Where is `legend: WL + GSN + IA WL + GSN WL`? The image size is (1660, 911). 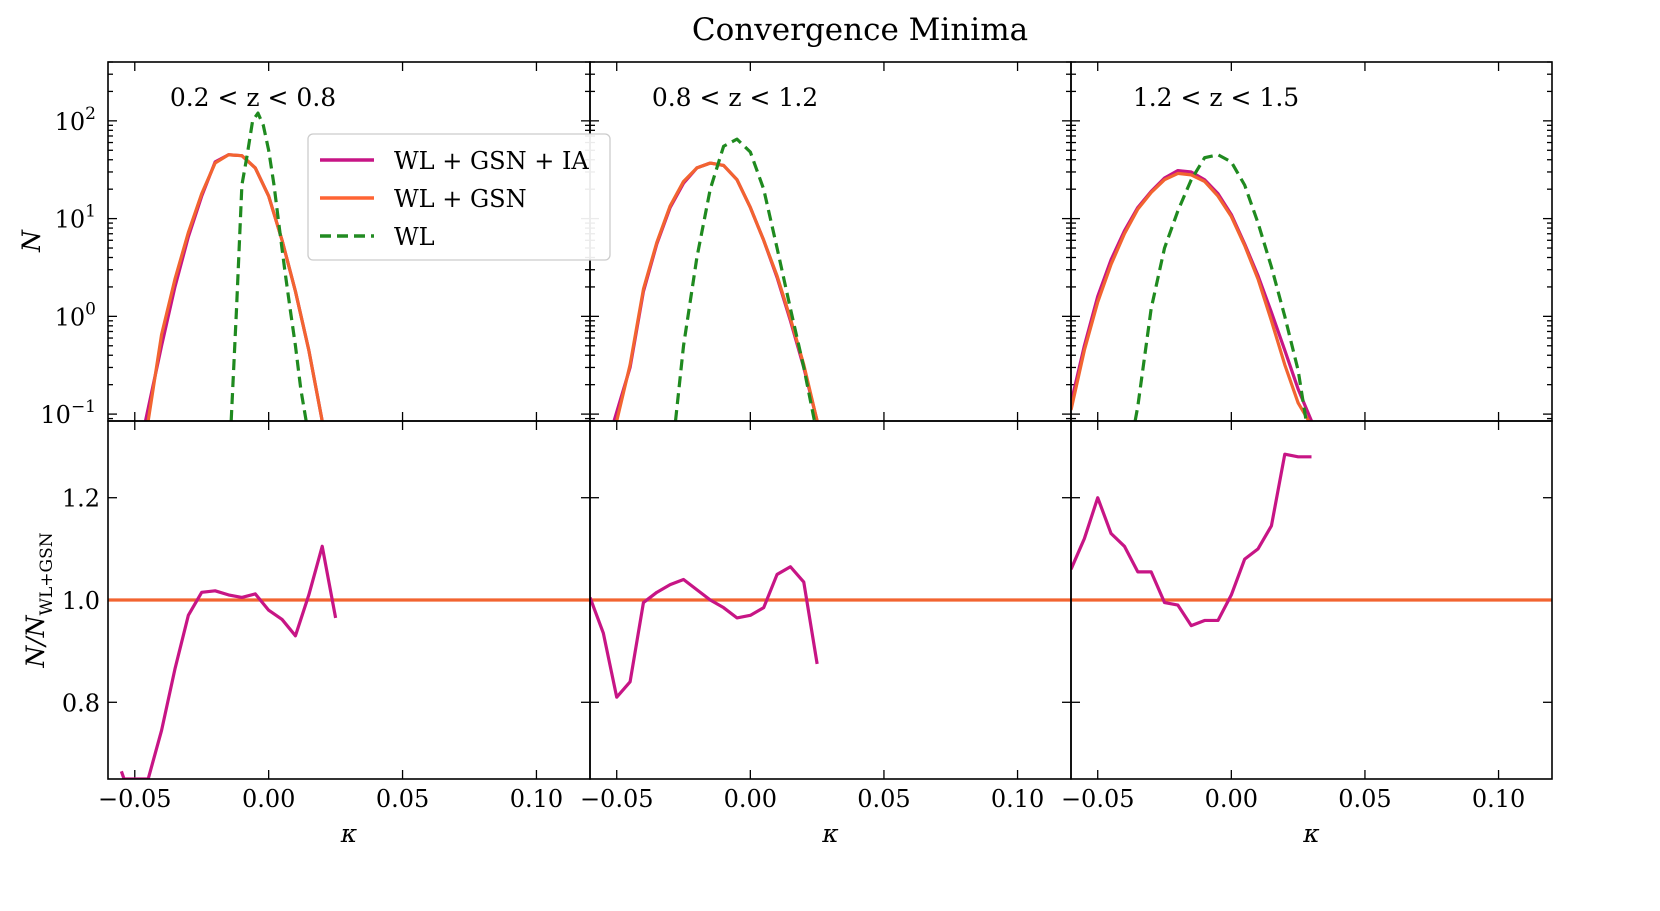
legend: WL + GSN + IA WL + GSN WL is located at coordinates (459, 197).